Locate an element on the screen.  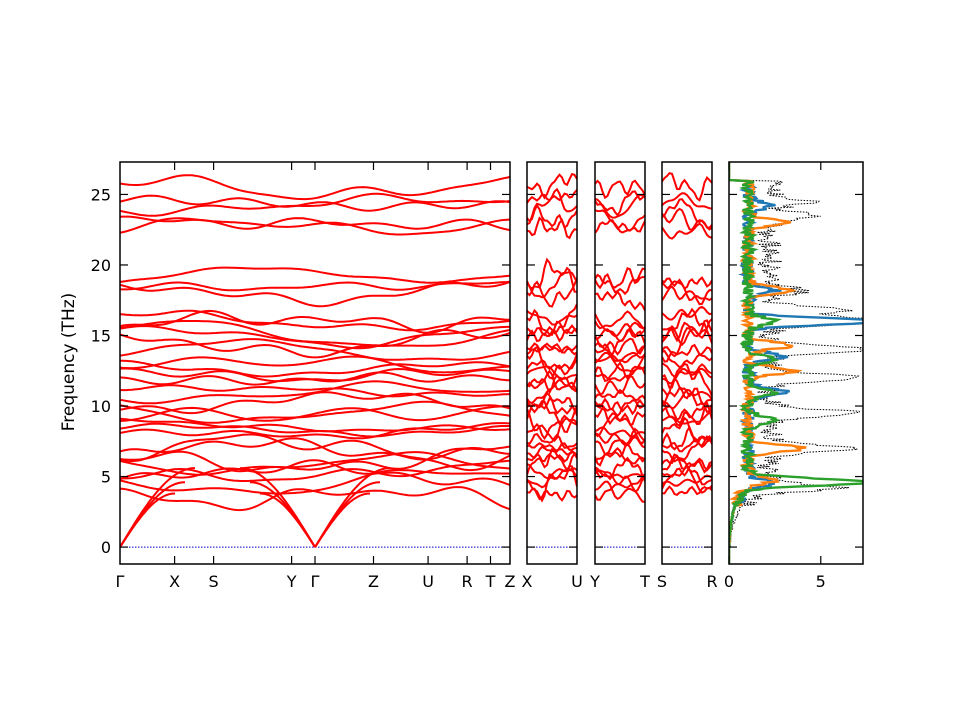
y-tick-label: 10 is located at coordinates (101, 406).